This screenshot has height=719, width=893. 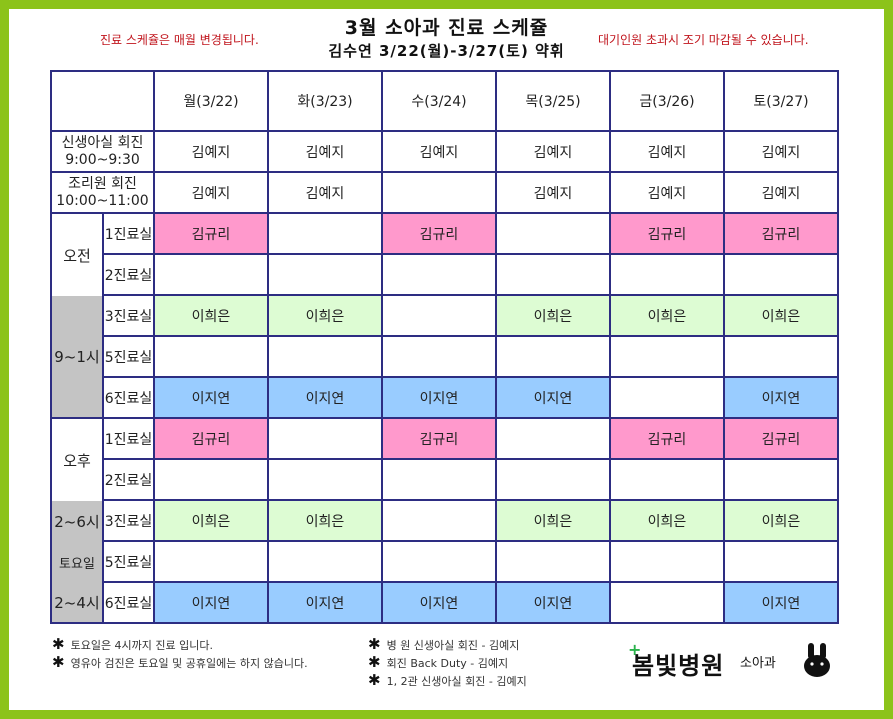 What do you see at coordinates (453, 645) in the screenshot?
I see `footnote-text: 병 원 신생아실 회진 - 김예지` at bounding box center [453, 645].